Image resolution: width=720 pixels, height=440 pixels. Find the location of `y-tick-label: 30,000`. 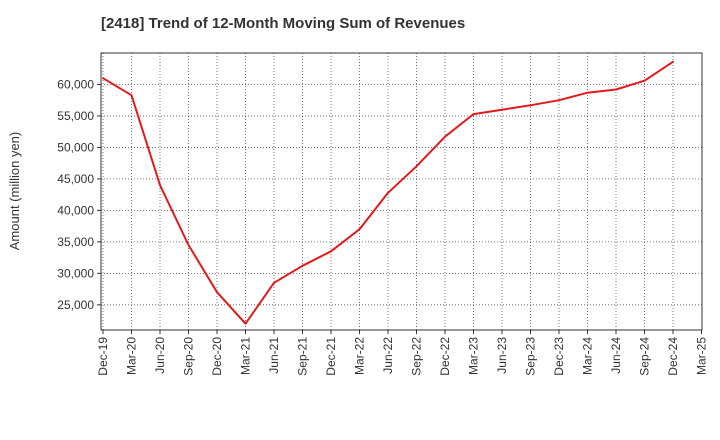

y-tick-label: 30,000 is located at coordinates (75, 273).